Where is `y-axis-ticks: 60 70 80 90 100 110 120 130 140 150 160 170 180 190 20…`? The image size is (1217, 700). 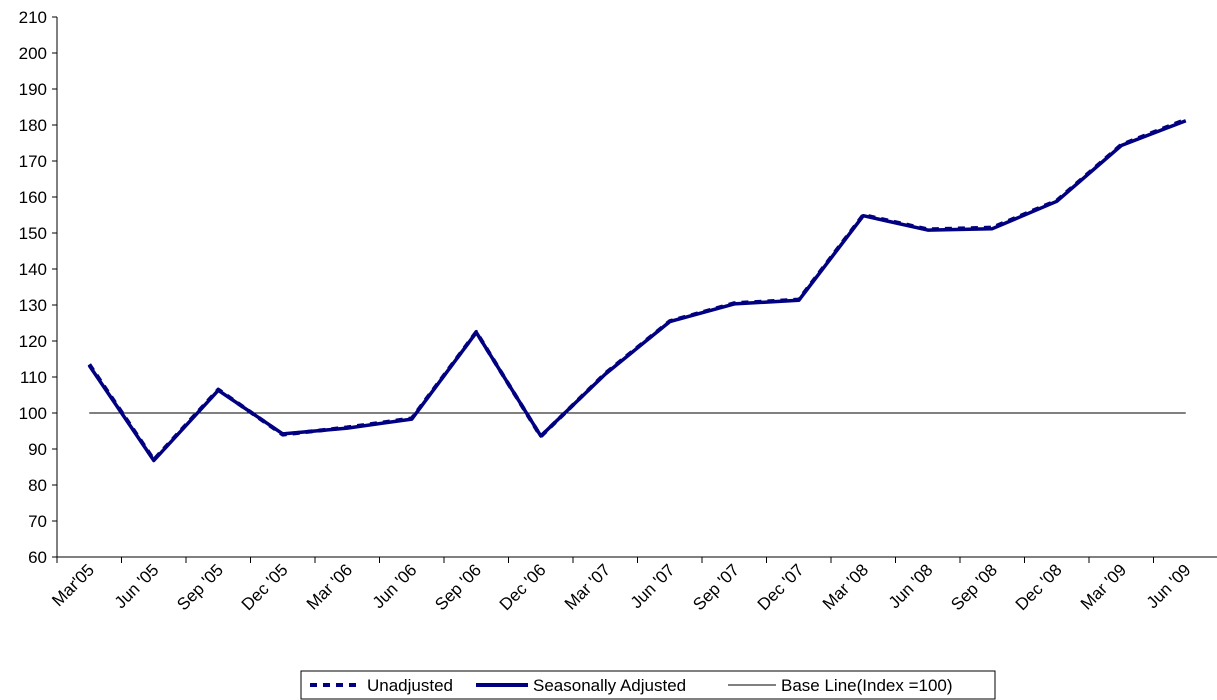
y-axis-ticks: 60 70 80 90 100 110 120 130 140 150 160 170 180 190 20… is located at coordinates (38, 287).